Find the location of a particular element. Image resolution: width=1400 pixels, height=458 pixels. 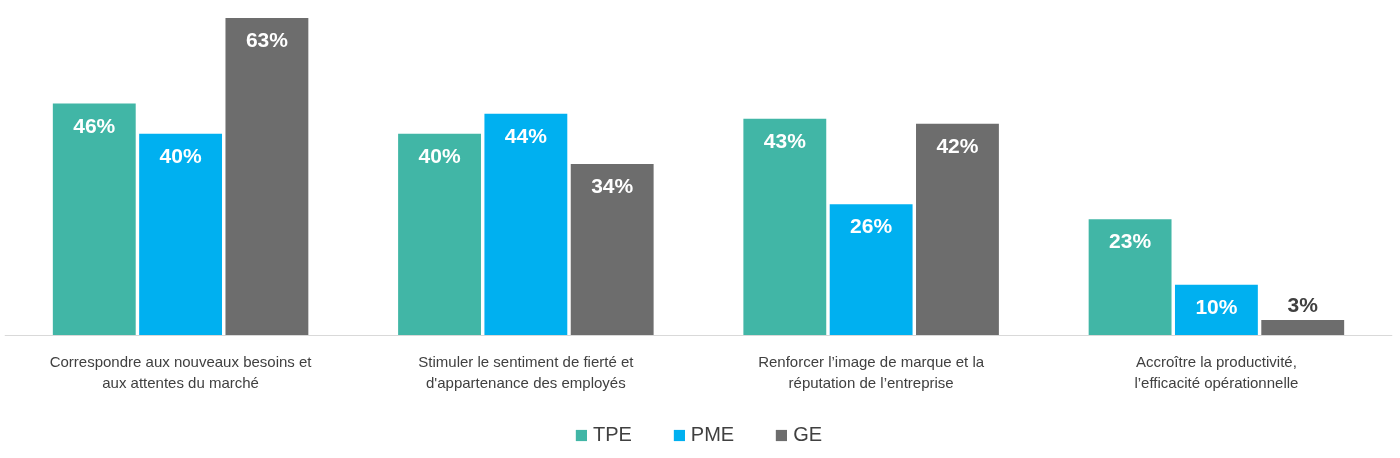

data-label: 43% is located at coordinates (785, 140).